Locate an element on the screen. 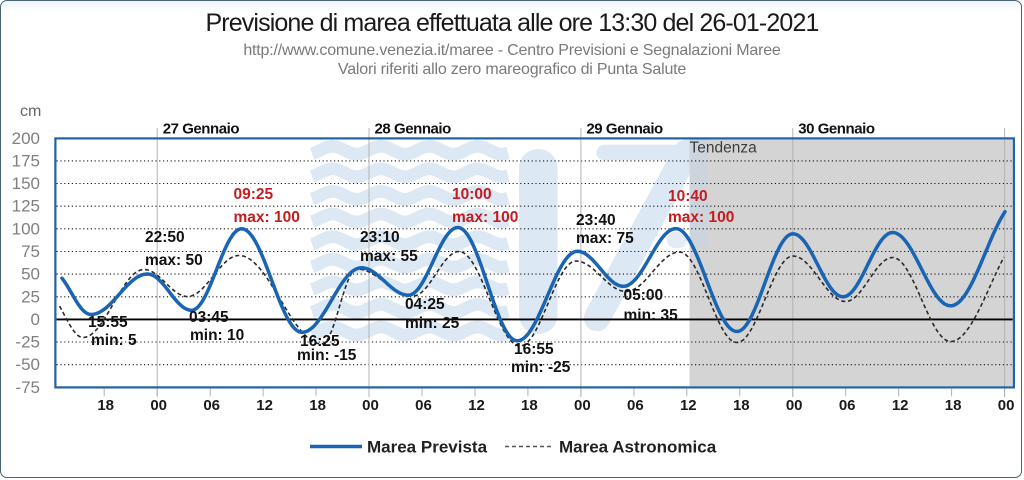 Image resolution: width=1024 pixels, height=480 pixels. svg-text: 0 is located at coordinates (35, 319).